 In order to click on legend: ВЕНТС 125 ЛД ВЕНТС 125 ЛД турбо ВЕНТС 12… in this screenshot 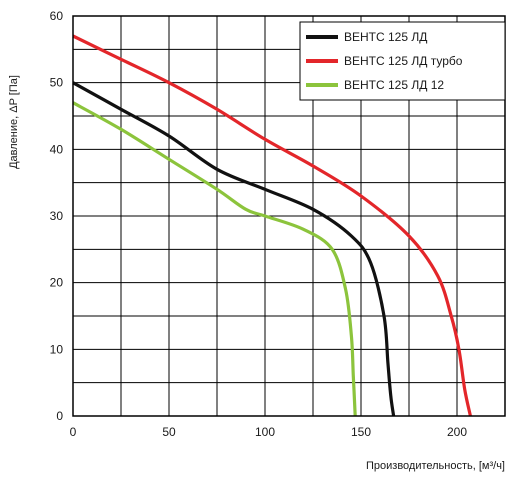, I will do `click(402, 61)`.